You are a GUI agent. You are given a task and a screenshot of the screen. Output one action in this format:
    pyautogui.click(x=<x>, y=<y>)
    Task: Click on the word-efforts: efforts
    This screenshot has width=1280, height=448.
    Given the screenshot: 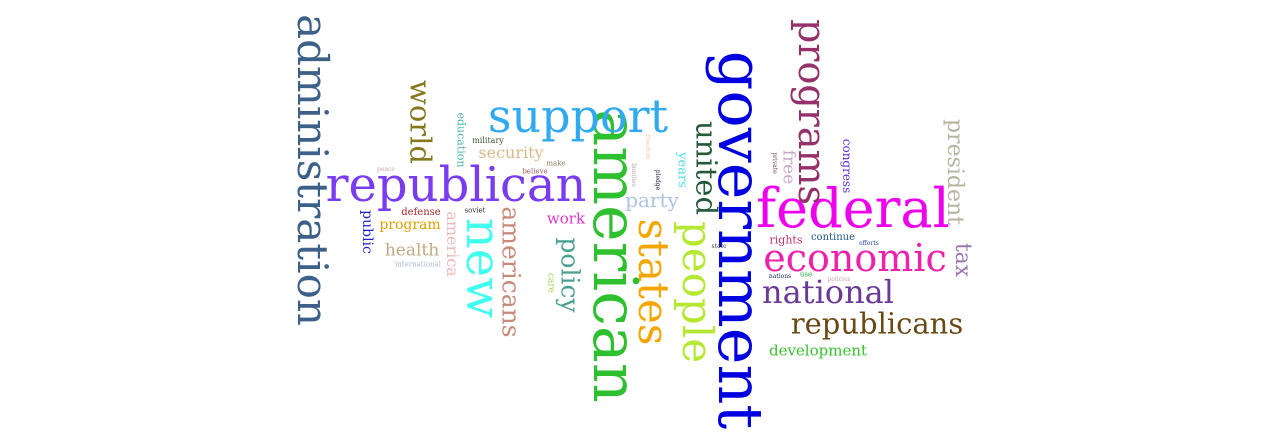 What is the action you would take?
    pyautogui.click(x=869, y=243)
    